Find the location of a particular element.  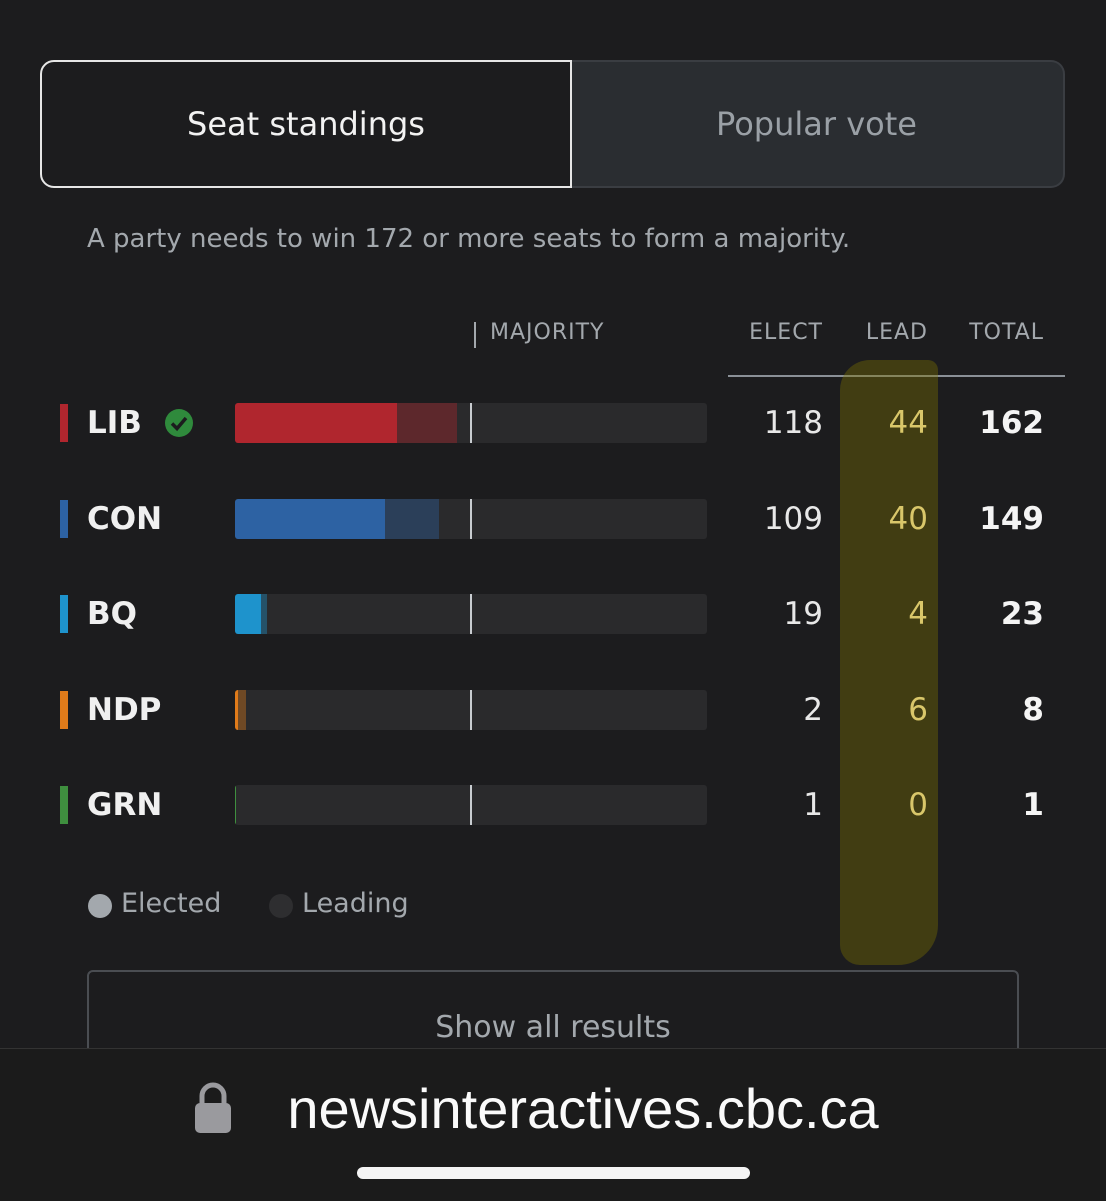

elect-count: 19 is located at coordinates (803, 614).